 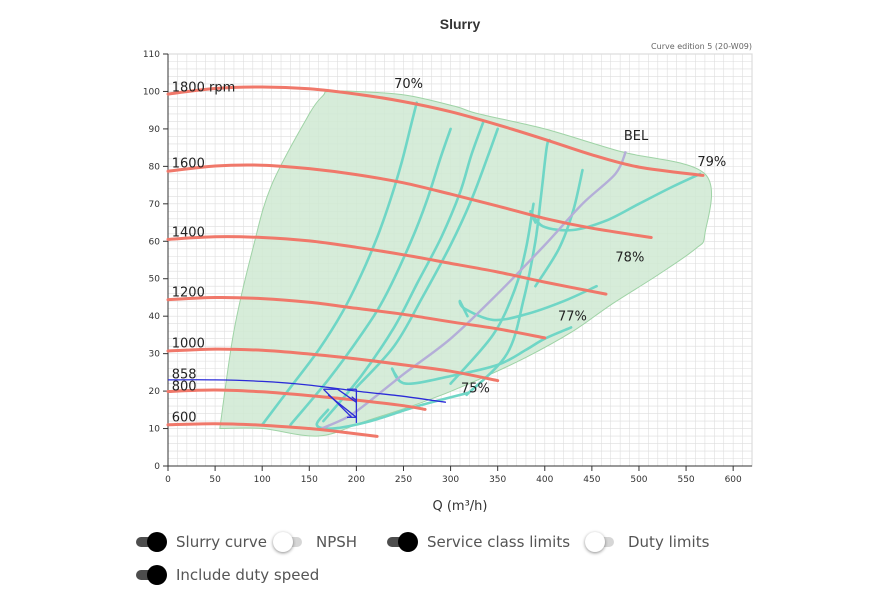 I want to click on x-axis-label: Q (m³/h), so click(x=459, y=506).